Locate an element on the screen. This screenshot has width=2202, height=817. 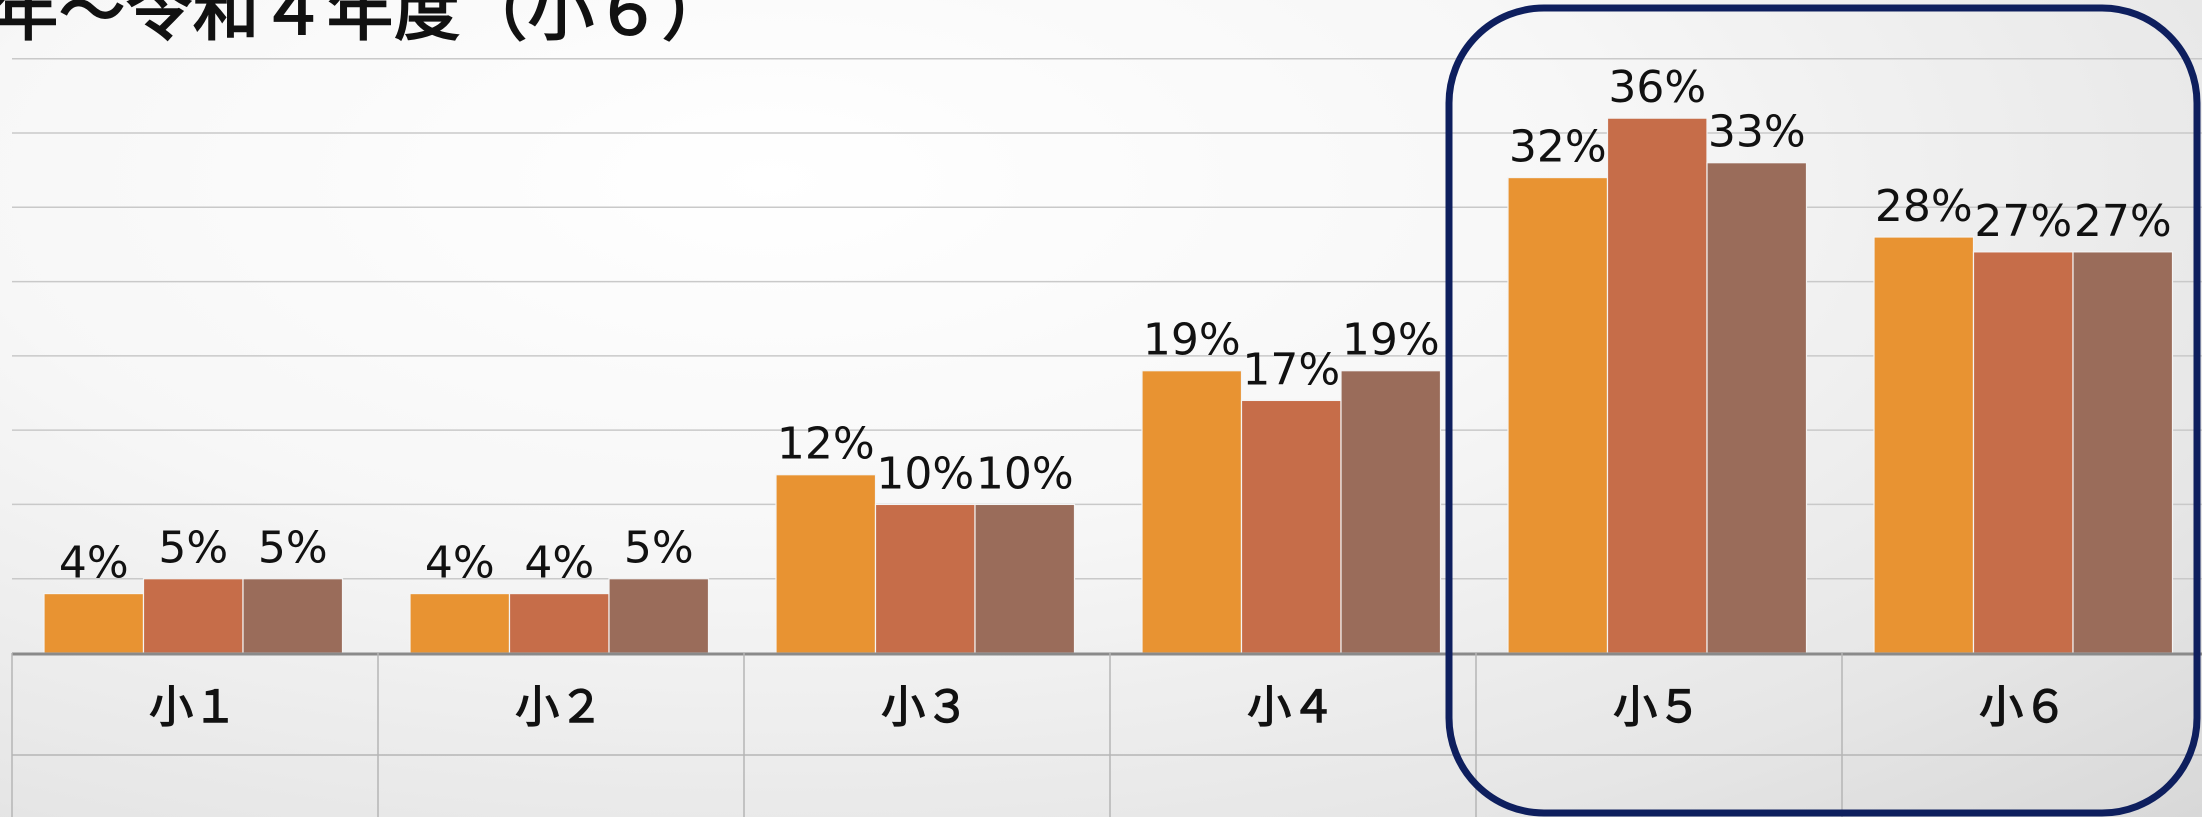
data-label: 28% is located at coordinates (1924, 206).